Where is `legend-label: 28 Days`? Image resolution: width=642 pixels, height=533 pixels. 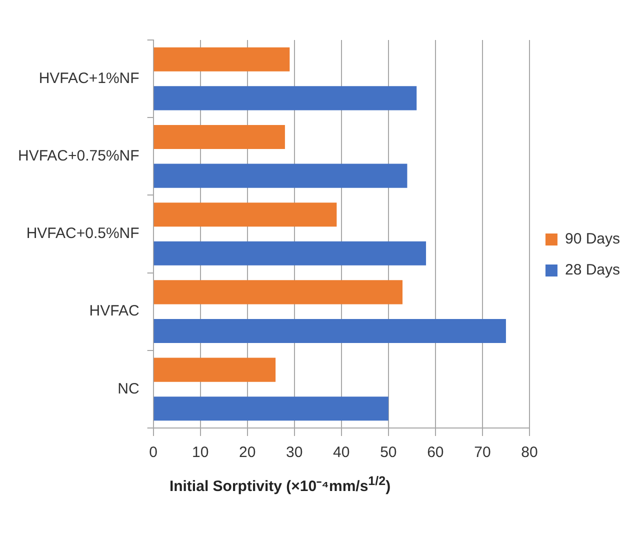 legend-label: 28 Days is located at coordinates (592, 270).